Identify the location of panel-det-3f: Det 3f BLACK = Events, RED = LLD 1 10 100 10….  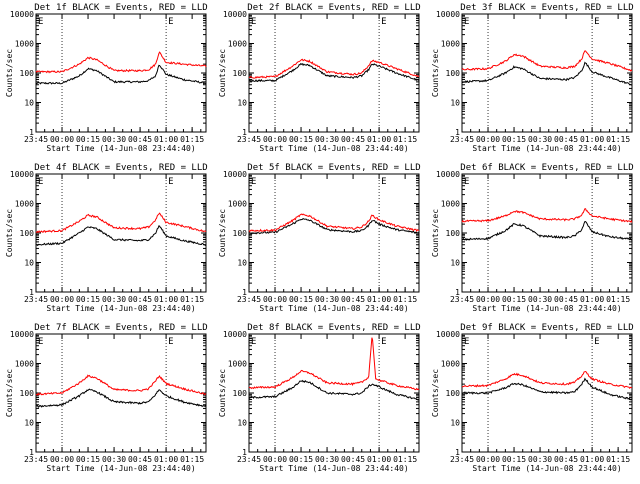
(532, 78).